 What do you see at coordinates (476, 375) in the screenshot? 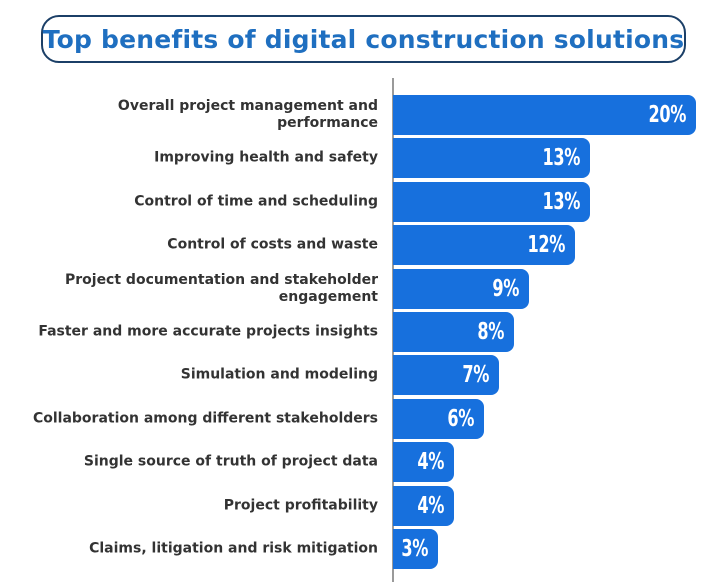
I see `bar-value-label: 7%` at bounding box center [476, 375].